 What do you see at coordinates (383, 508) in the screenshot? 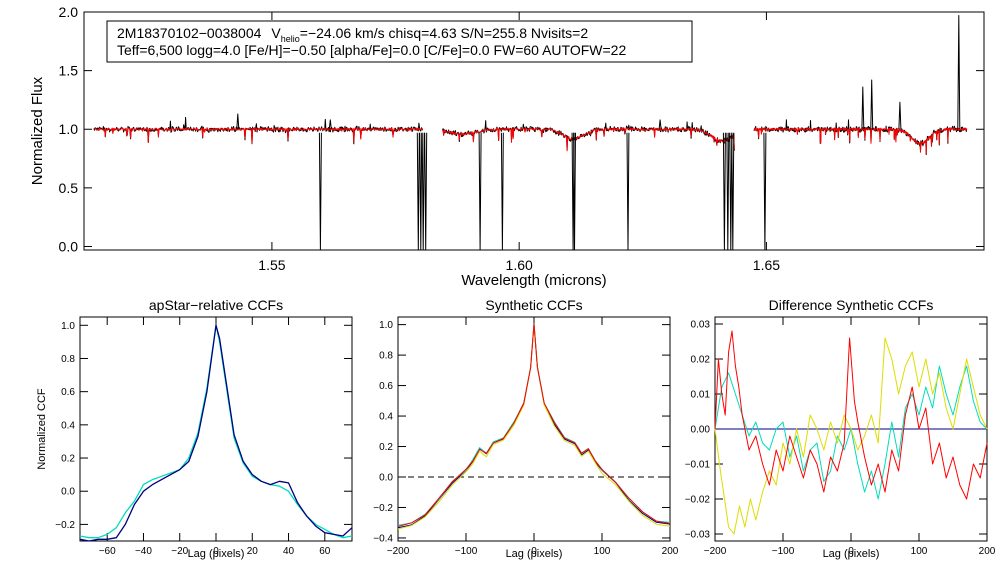
I see `synthetic-ccf-ytick-label-1: −0.2` at bounding box center [383, 508].